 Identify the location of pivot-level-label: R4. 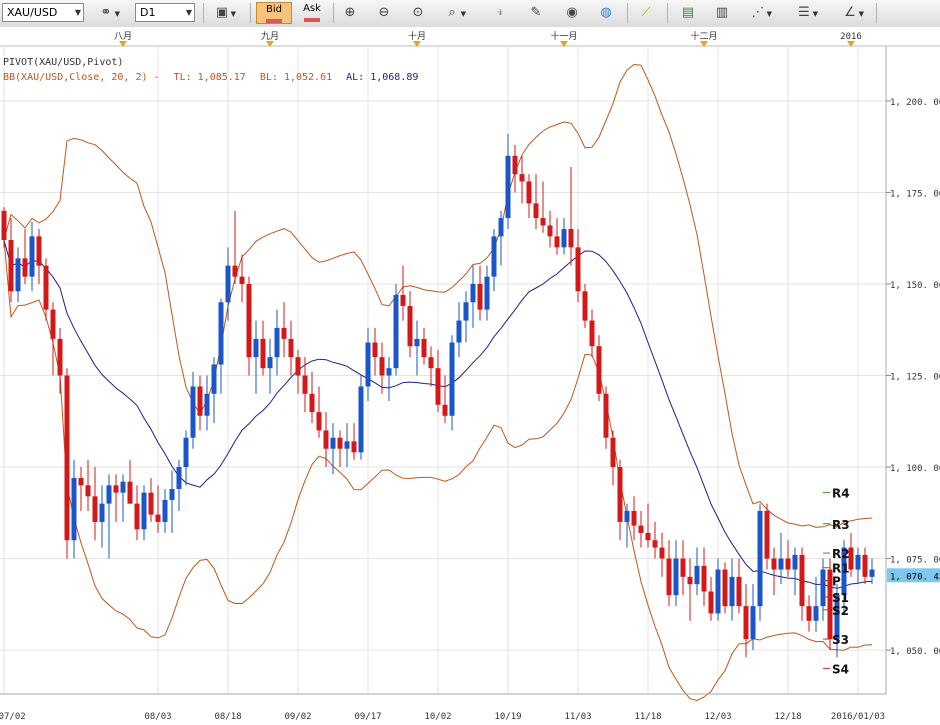
(841, 494).